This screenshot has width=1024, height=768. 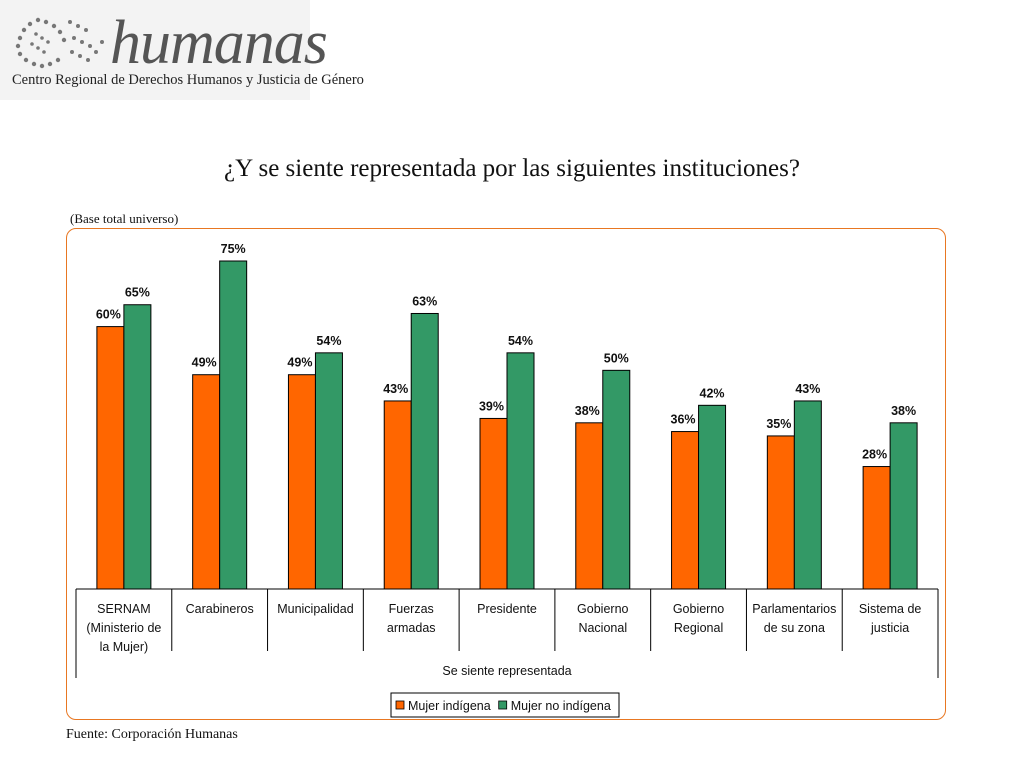 I want to click on category-label: (Ministerio de, so click(x=123, y=628).